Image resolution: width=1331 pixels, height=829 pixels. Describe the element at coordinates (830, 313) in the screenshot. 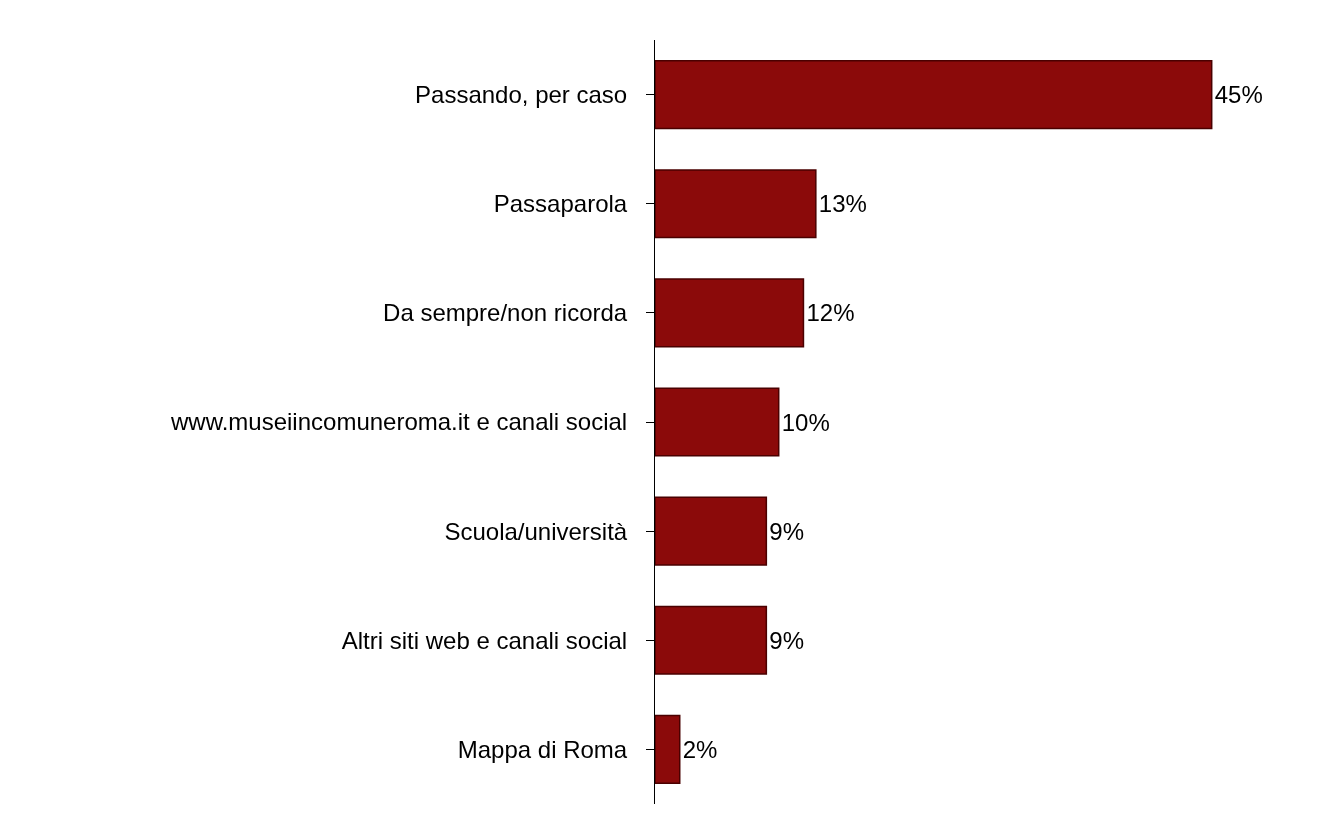

I see `data-label: 12%` at that location.